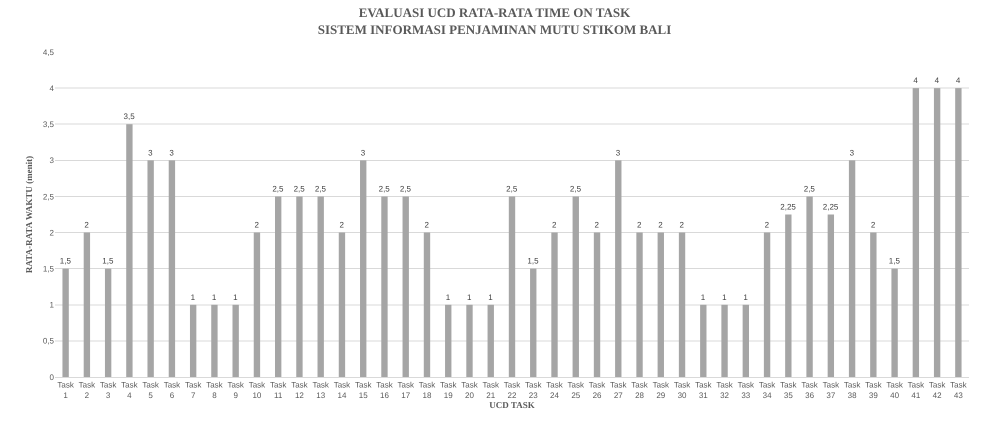 The width and height of the screenshot is (989, 425). Describe the element at coordinates (257, 390) in the screenshot. I see `x-tick-label: Task 10` at that location.